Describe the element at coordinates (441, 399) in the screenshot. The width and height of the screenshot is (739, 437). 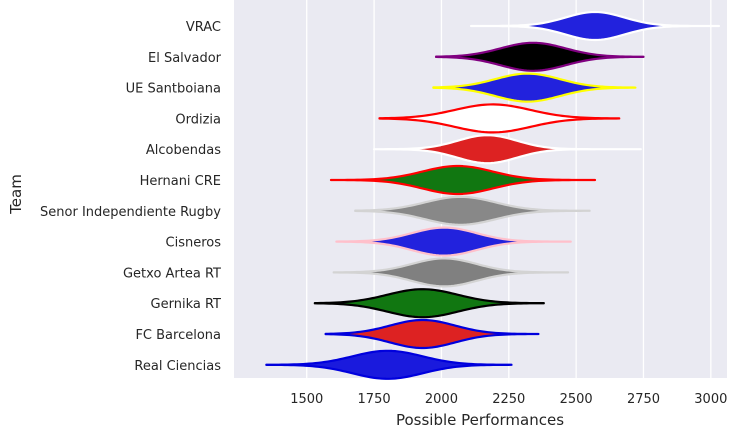
I see `x-tick-label: 2000` at that location.